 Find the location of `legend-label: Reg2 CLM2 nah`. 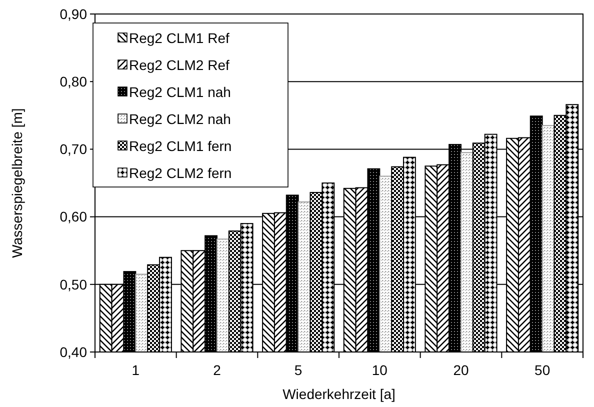

legend-label: Reg2 CLM2 nah is located at coordinates (180, 118).